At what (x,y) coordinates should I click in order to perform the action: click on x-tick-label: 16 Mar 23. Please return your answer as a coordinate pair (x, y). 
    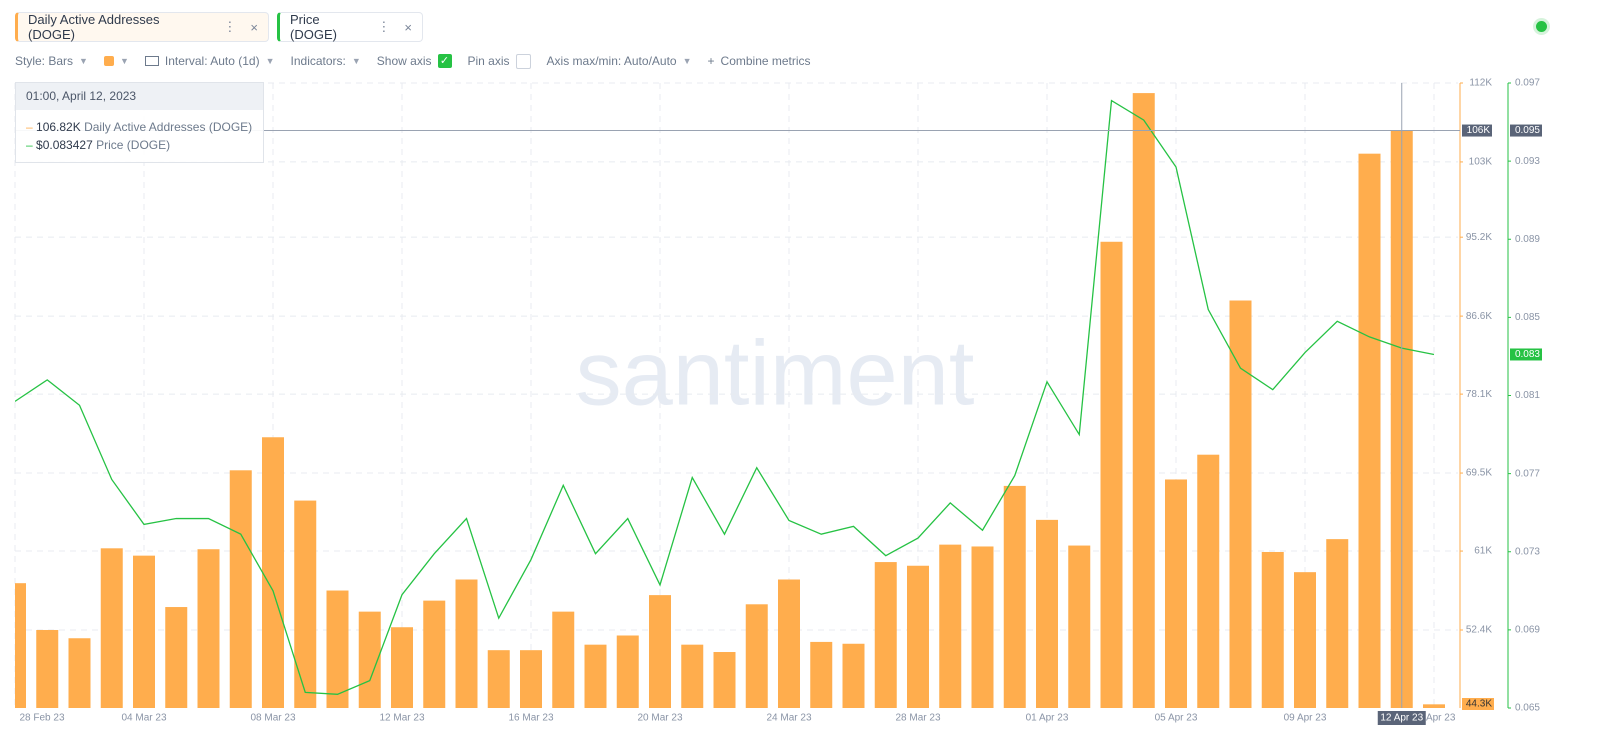
    Looking at the image, I should click on (530, 718).